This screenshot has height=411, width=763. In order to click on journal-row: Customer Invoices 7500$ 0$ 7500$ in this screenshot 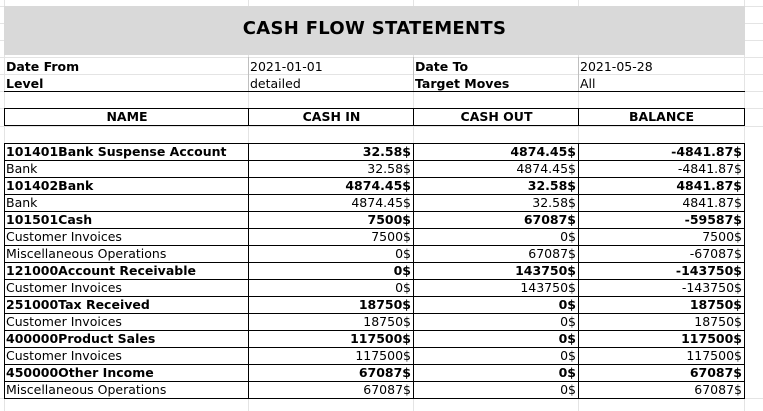, I will do `click(375, 237)`.